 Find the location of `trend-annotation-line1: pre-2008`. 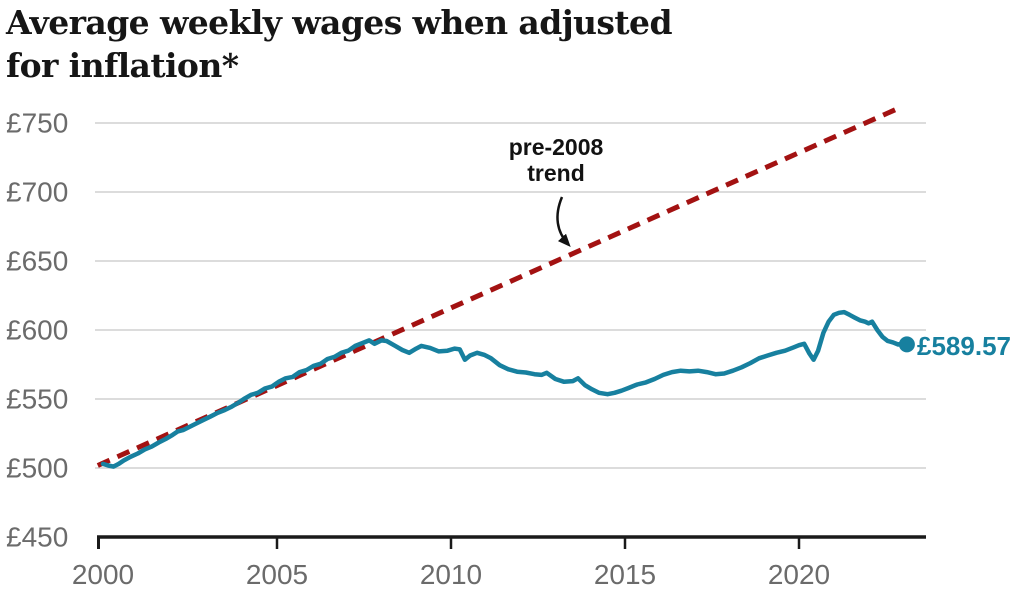

trend-annotation-line1: pre-2008 is located at coordinates (556, 147).